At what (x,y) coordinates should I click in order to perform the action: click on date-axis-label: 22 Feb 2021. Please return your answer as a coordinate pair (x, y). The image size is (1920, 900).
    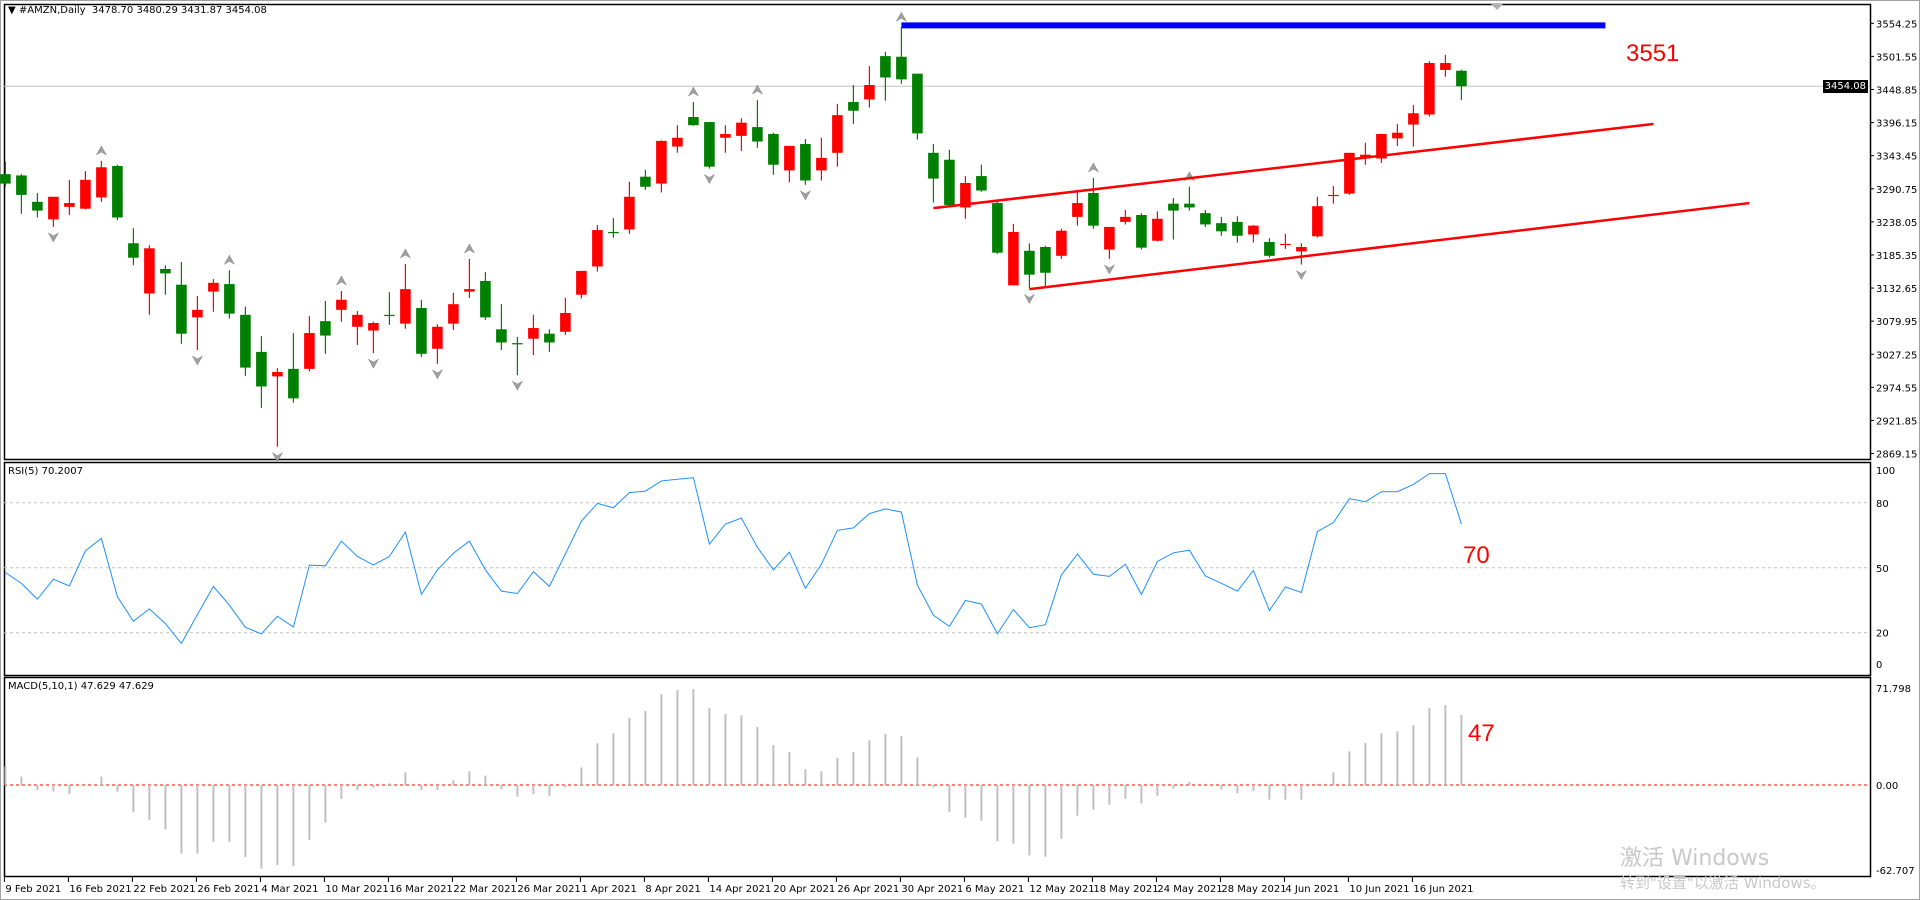
    Looking at the image, I should click on (164, 889).